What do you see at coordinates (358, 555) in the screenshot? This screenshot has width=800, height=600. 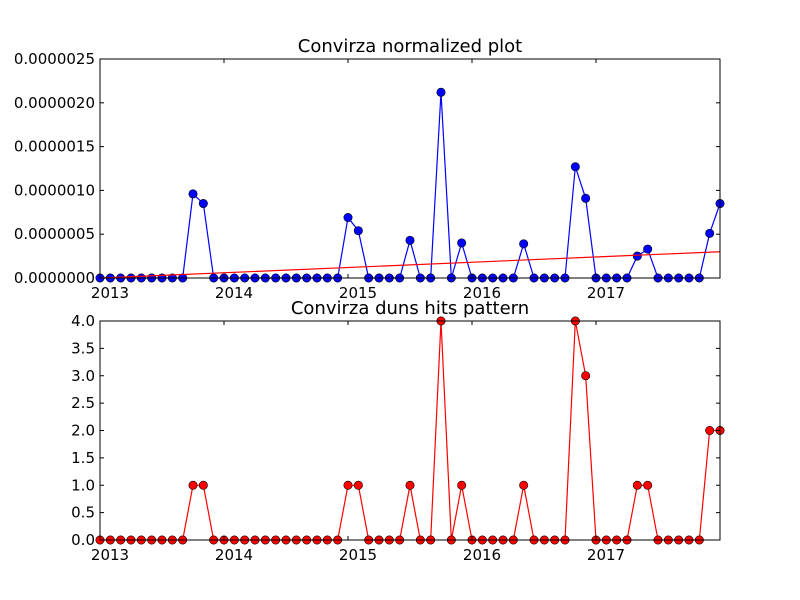 I see `duns-hits-xtick-label: 2015` at bounding box center [358, 555].